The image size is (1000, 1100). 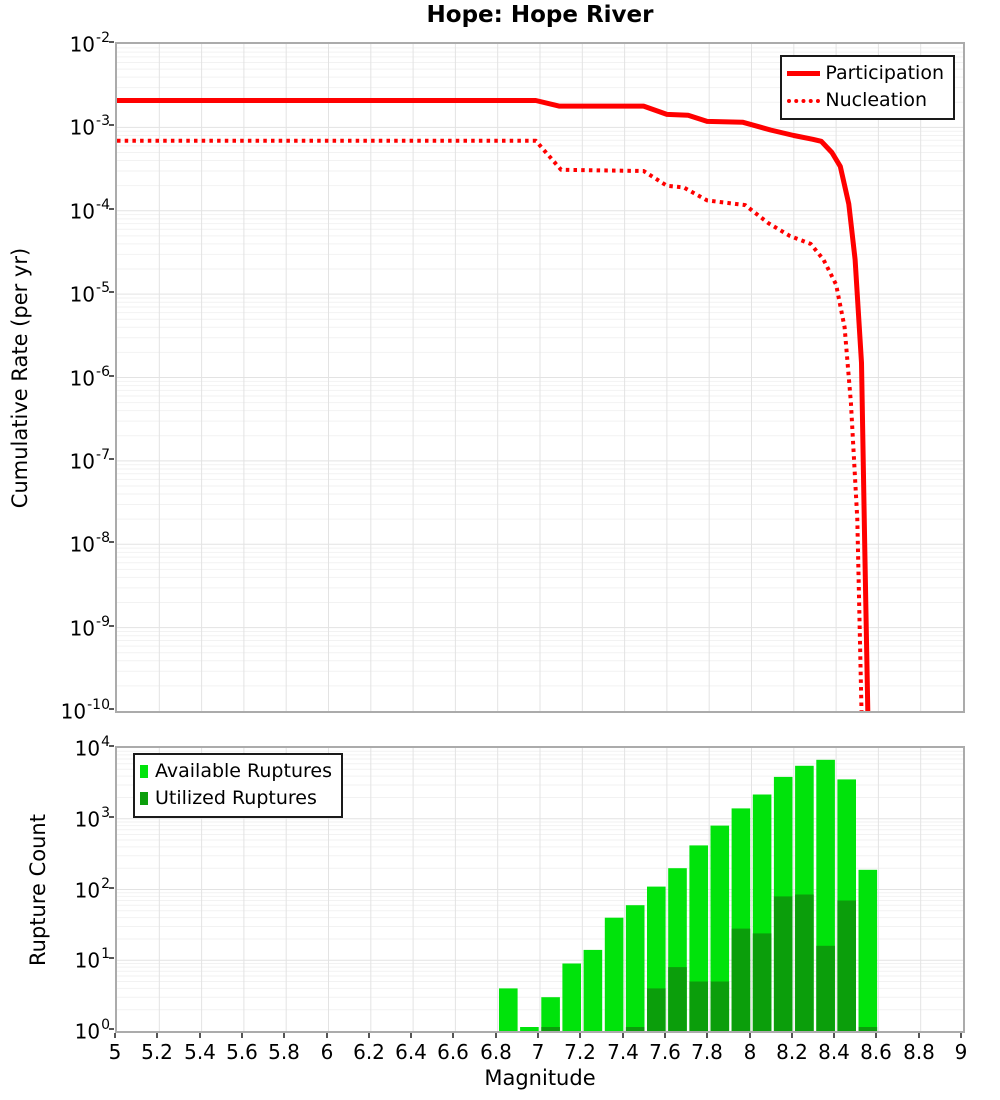 I want to click on x-tick-label: 5.8, so click(x=284, y=1052).